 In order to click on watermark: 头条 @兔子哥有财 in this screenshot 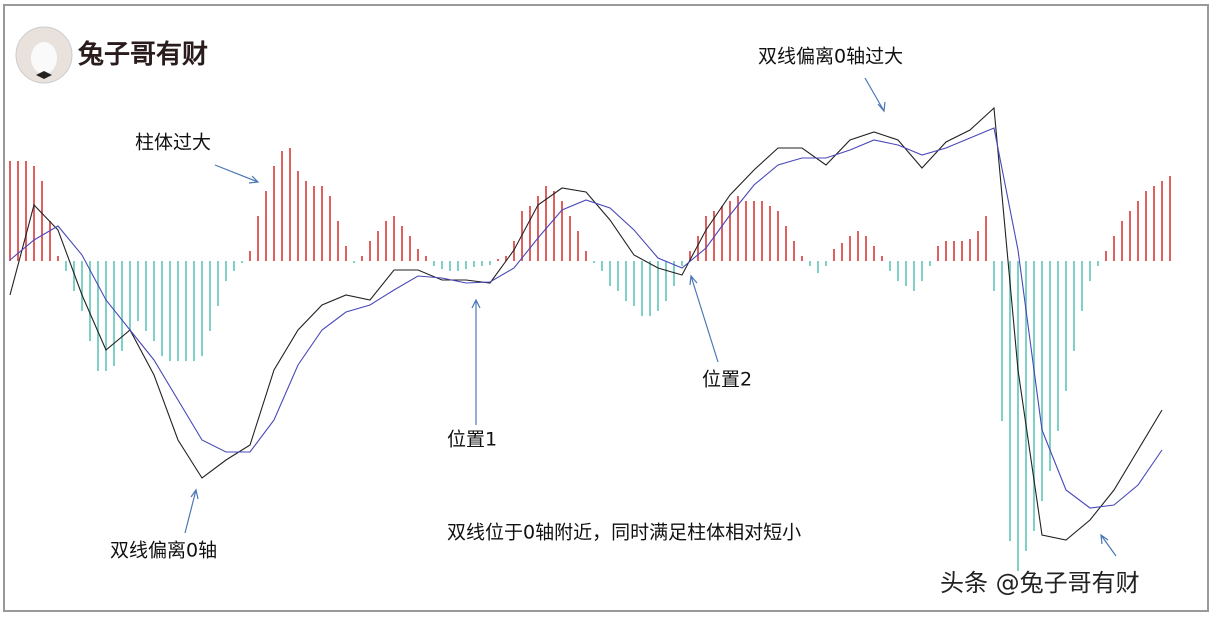, I will do `click(1040, 583)`.